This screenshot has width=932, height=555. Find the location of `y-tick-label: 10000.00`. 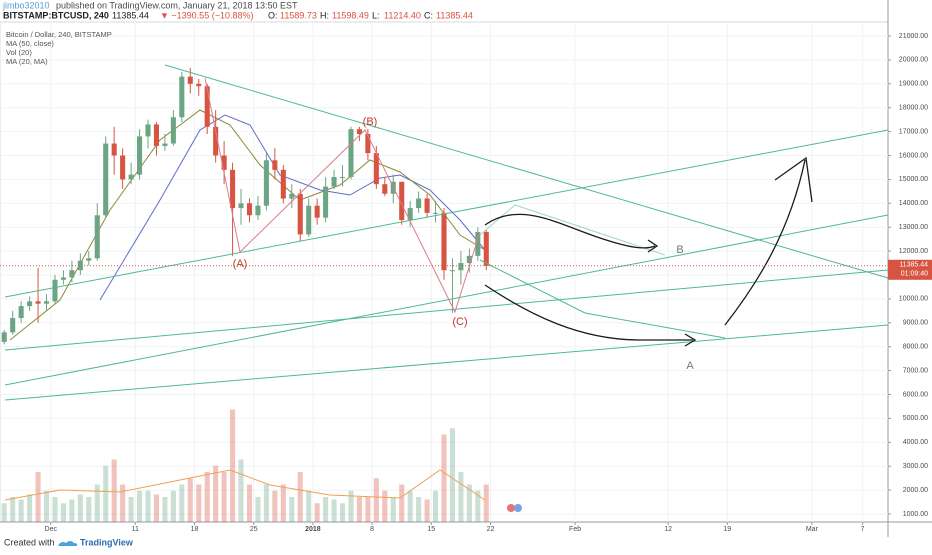

y-tick-label: 10000.00 is located at coordinates (913, 299).